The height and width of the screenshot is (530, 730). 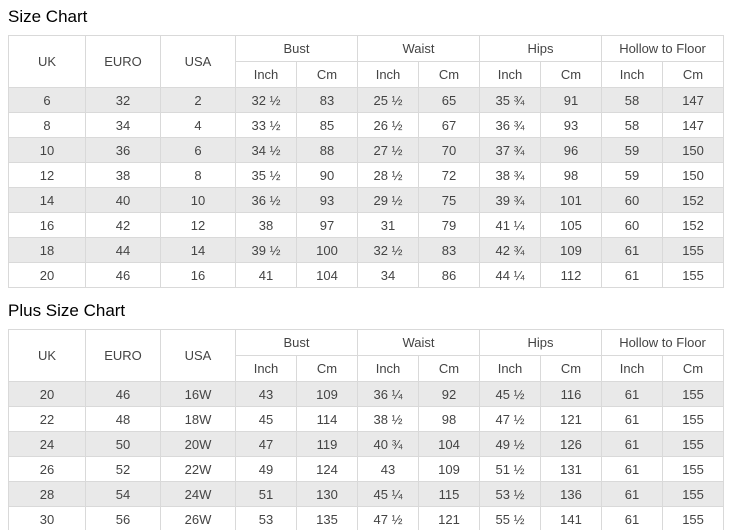 What do you see at coordinates (388, 394) in the screenshot?
I see `table-cell: 36 ¼` at bounding box center [388, 394].